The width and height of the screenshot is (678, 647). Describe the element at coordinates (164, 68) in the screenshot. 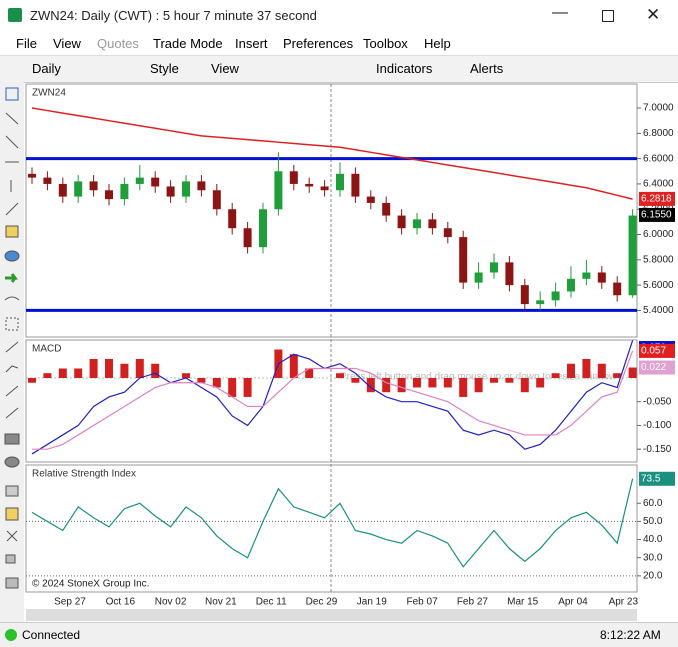

I see `toolbar-button: Style` at that location.